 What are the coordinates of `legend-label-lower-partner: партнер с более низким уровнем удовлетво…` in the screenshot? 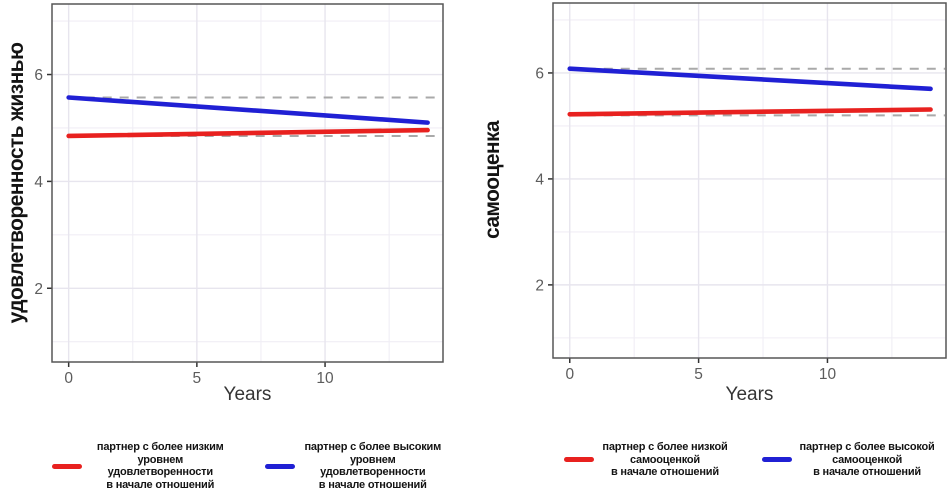 It's located at (160, 466).